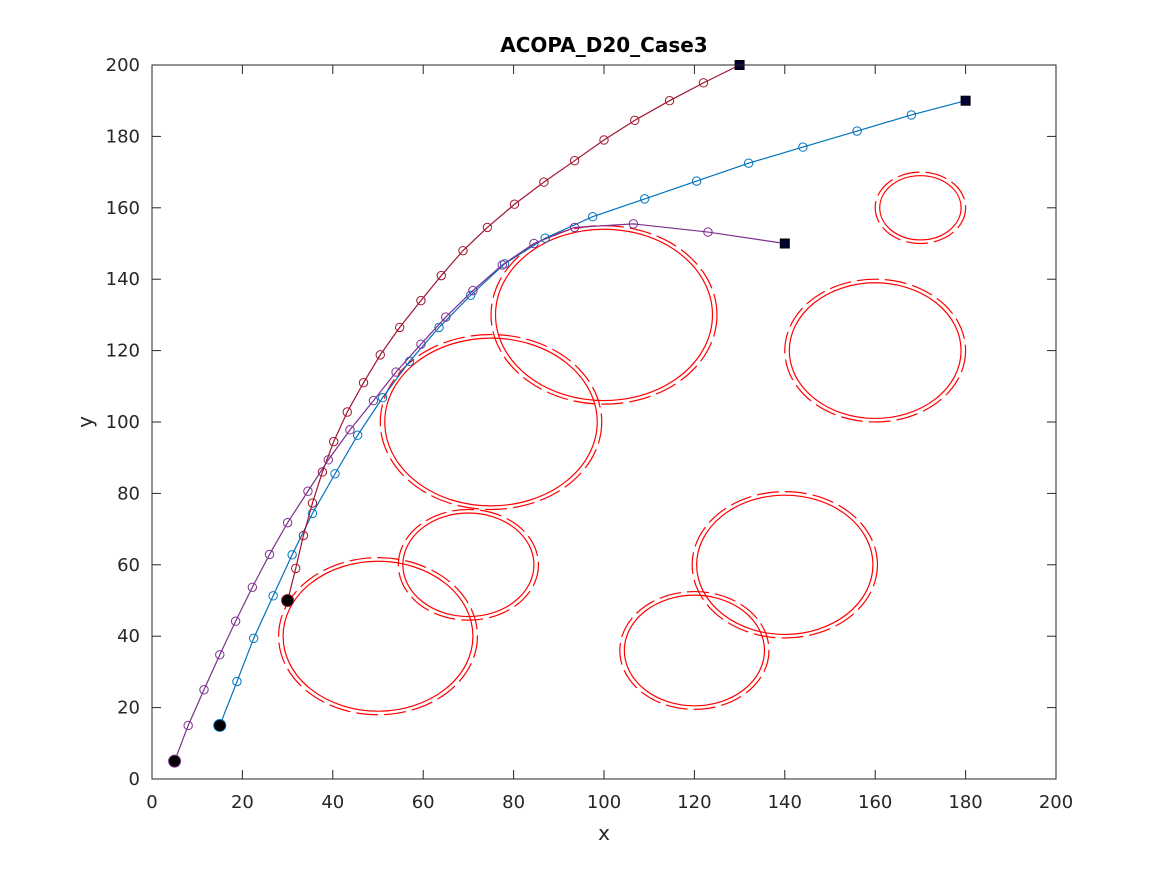 The width and height of the screenshot is (1167, 875). Describe the element at coordinates (123, 279) in the screenshot. I see `y-tick-label: 140` at that location.